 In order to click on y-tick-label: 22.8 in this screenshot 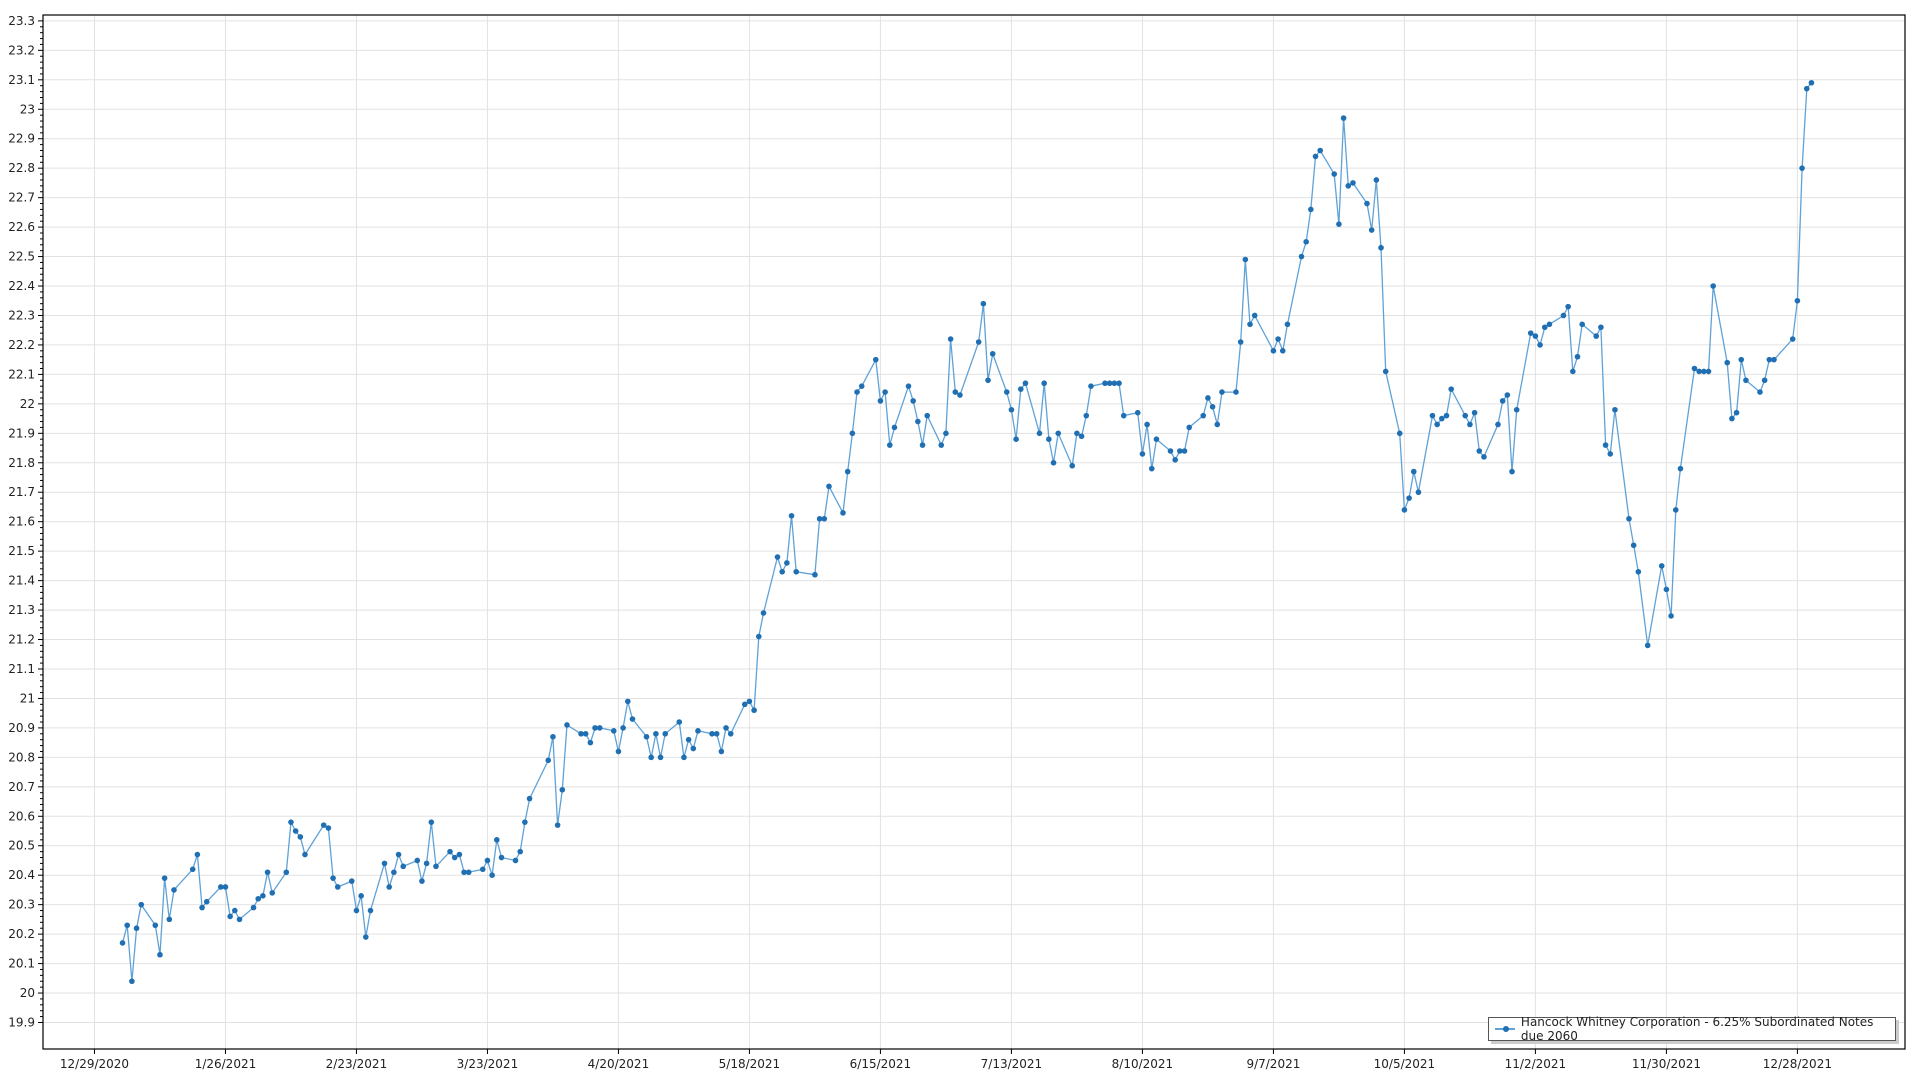, I will do `click(21, 168)`.